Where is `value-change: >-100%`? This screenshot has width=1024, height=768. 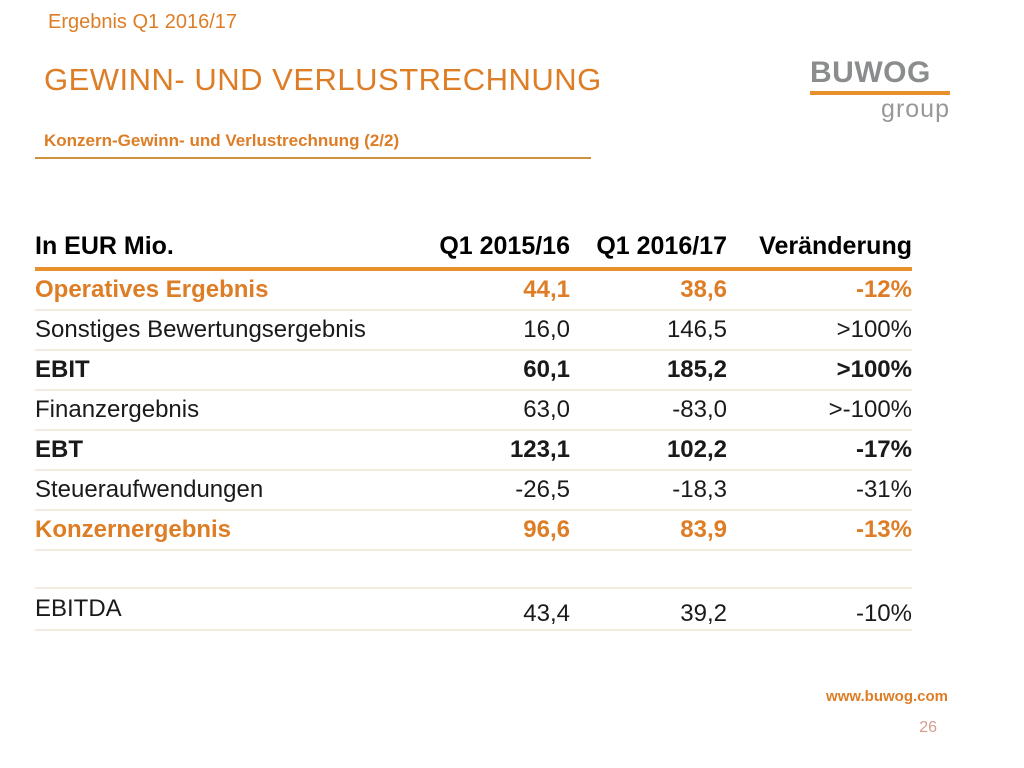
value-change: >-100% is located at coordinates (870, 409).